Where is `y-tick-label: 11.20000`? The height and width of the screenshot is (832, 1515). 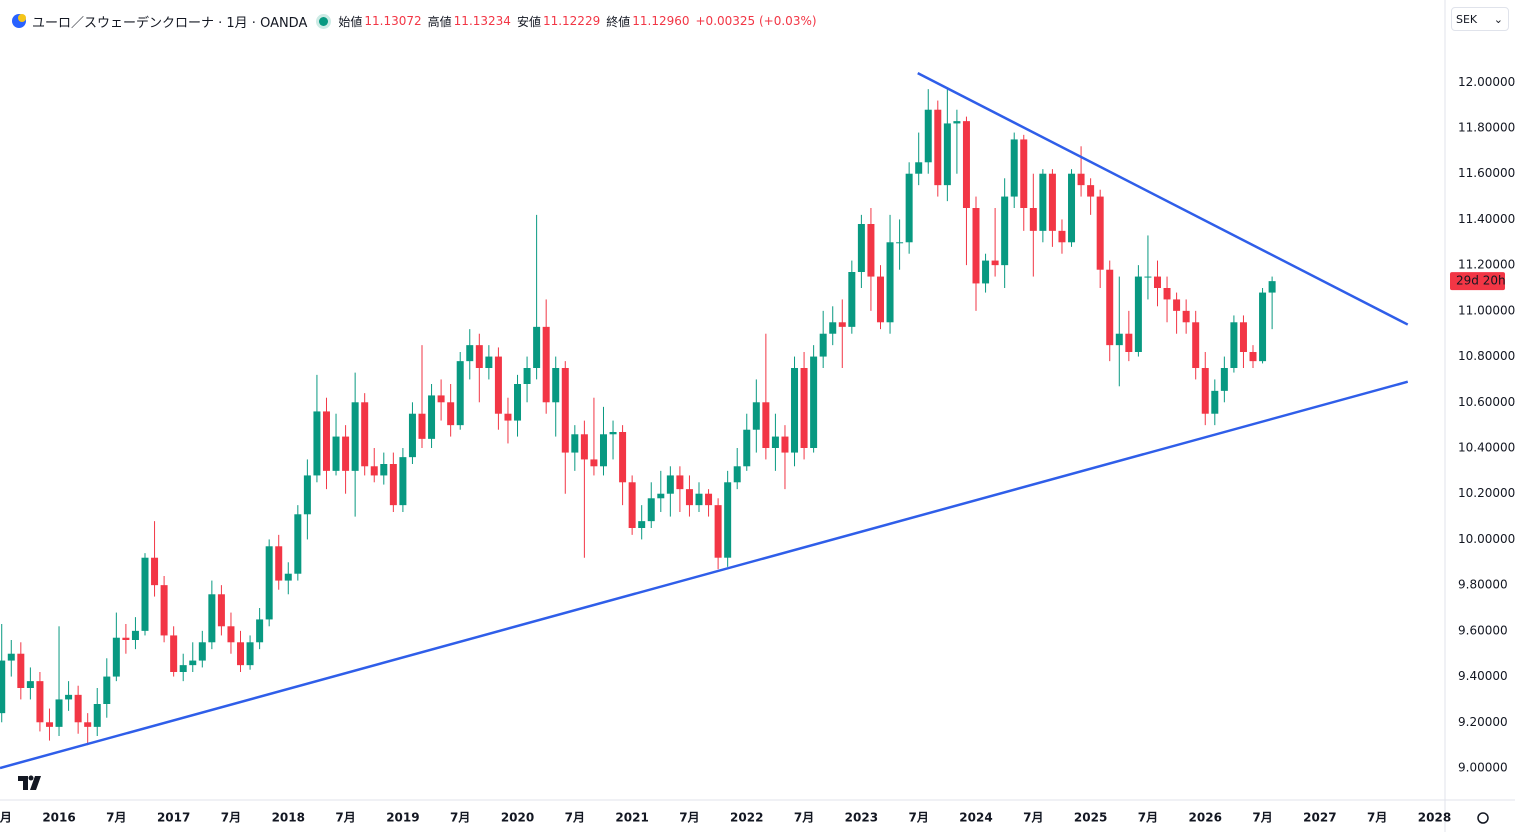 y-tick-label: 11.20000 is located at coordinates (1486, 265).